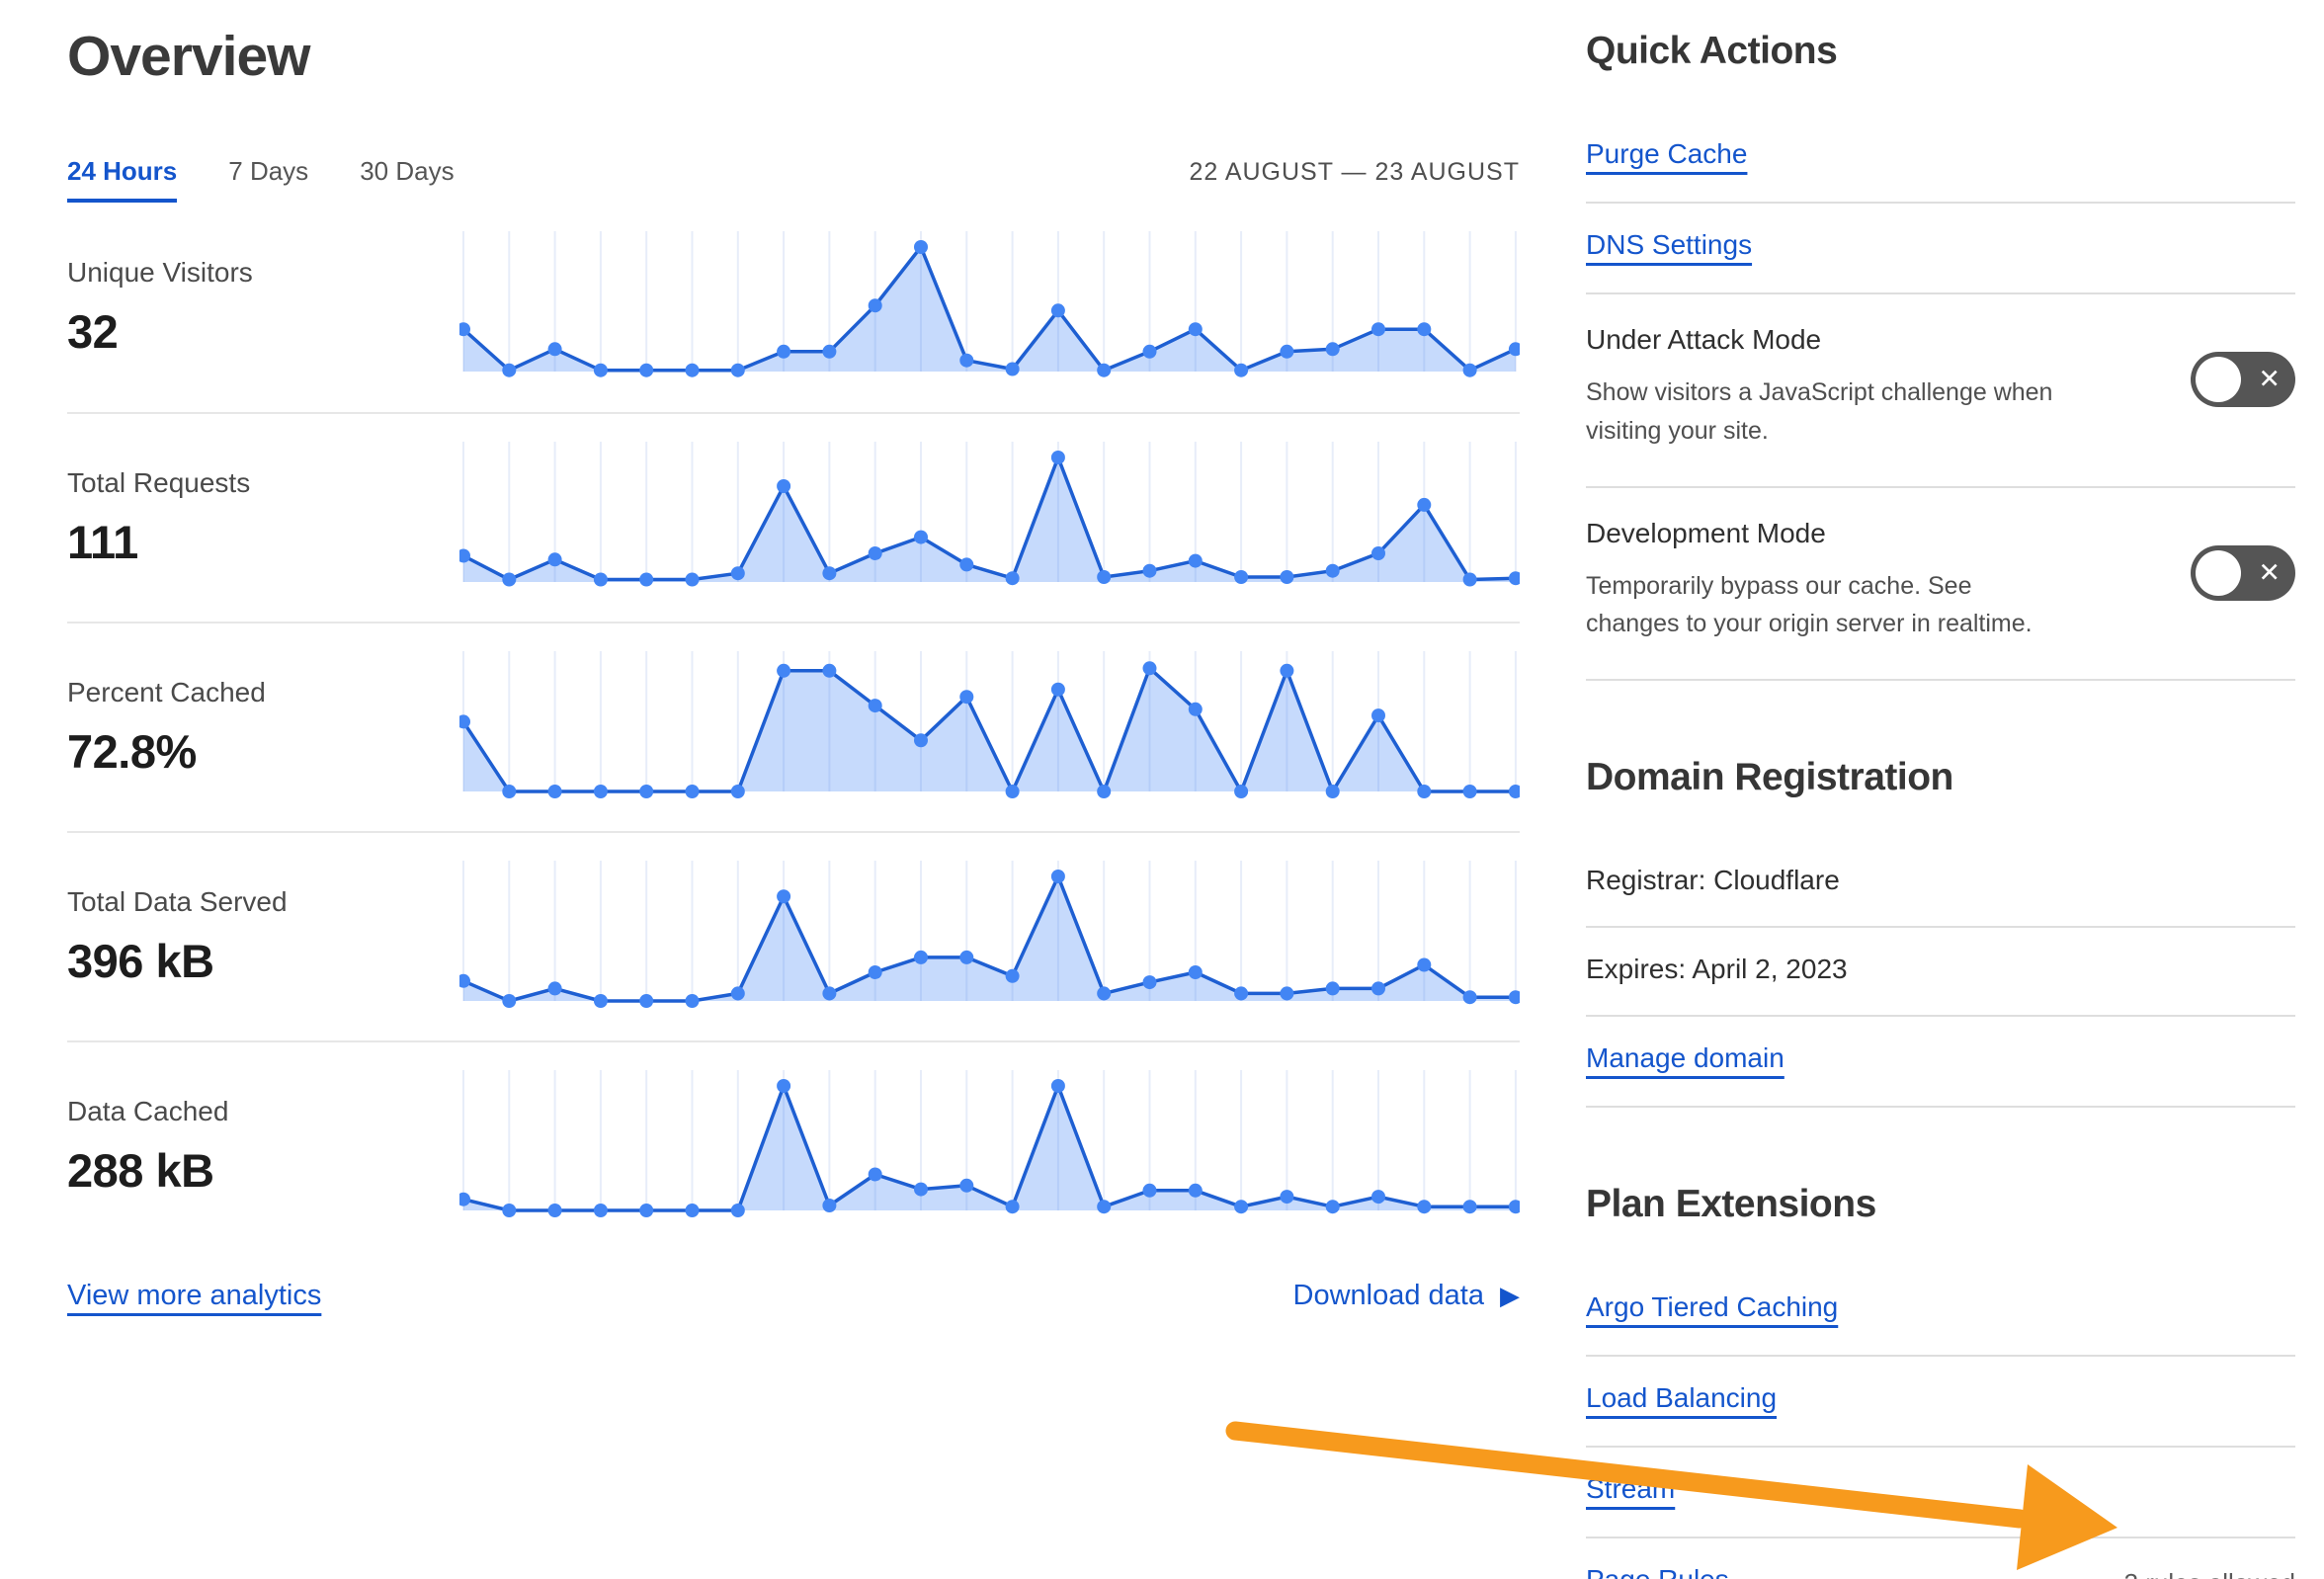  Describe the element at coordinates (1685, 1057) in the screenshot. I see `manage-domain-link: Manage domain` at that location.